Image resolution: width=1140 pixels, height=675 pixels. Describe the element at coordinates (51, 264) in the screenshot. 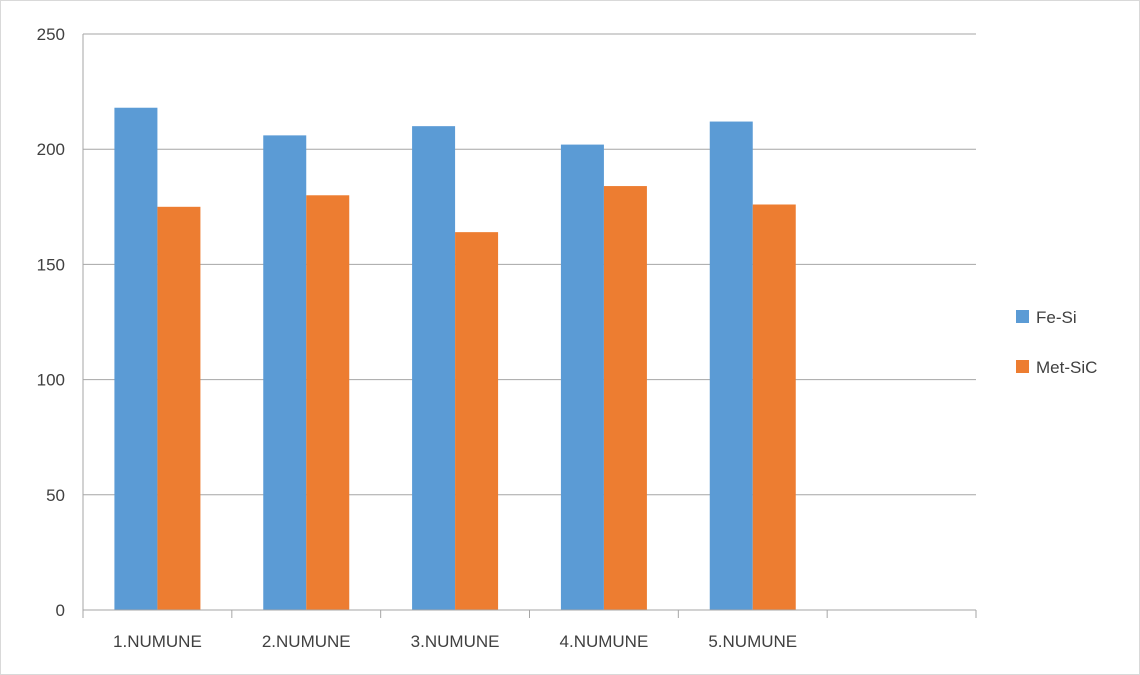

I see `y-tick-label: 150` at that location.